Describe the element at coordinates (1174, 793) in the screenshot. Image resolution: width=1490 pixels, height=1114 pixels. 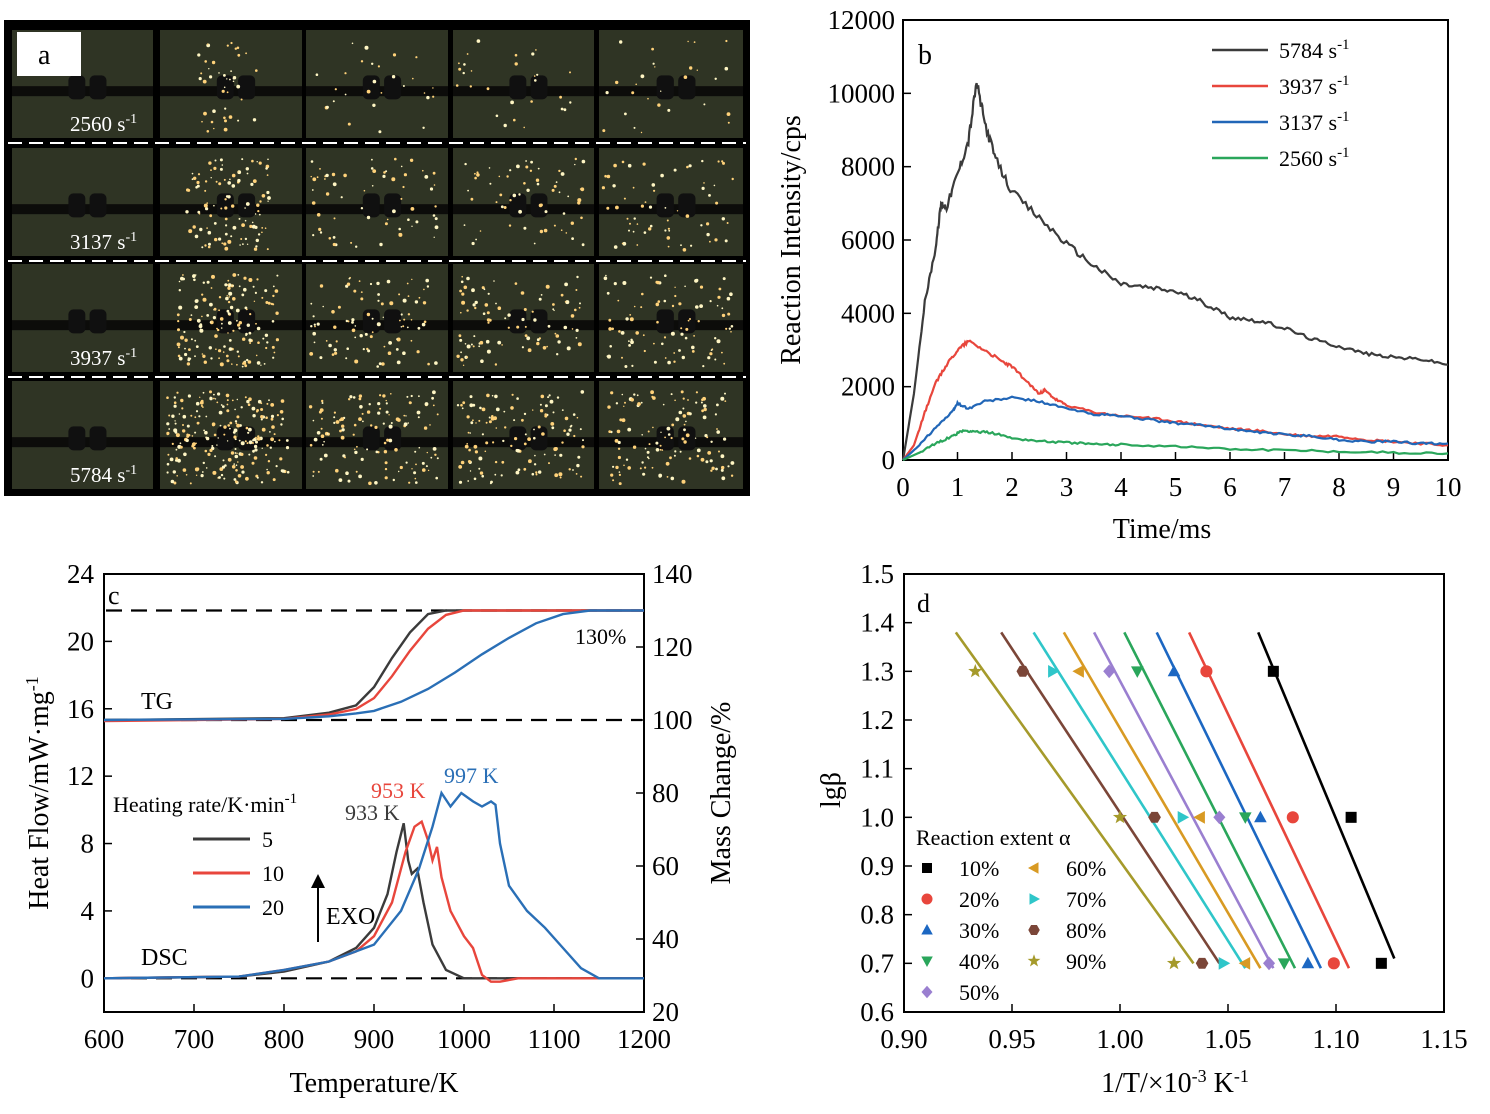
I see `panel-d-frame` at that location.